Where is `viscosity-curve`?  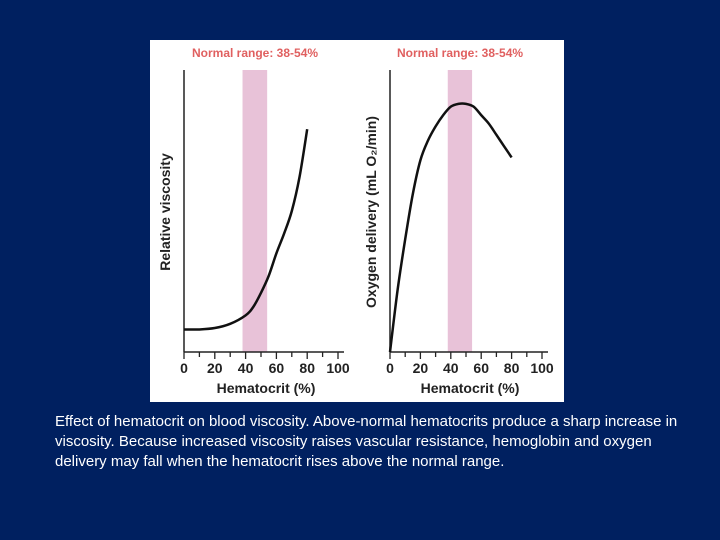
viscosity-curve is located at coordinates (246, 230).